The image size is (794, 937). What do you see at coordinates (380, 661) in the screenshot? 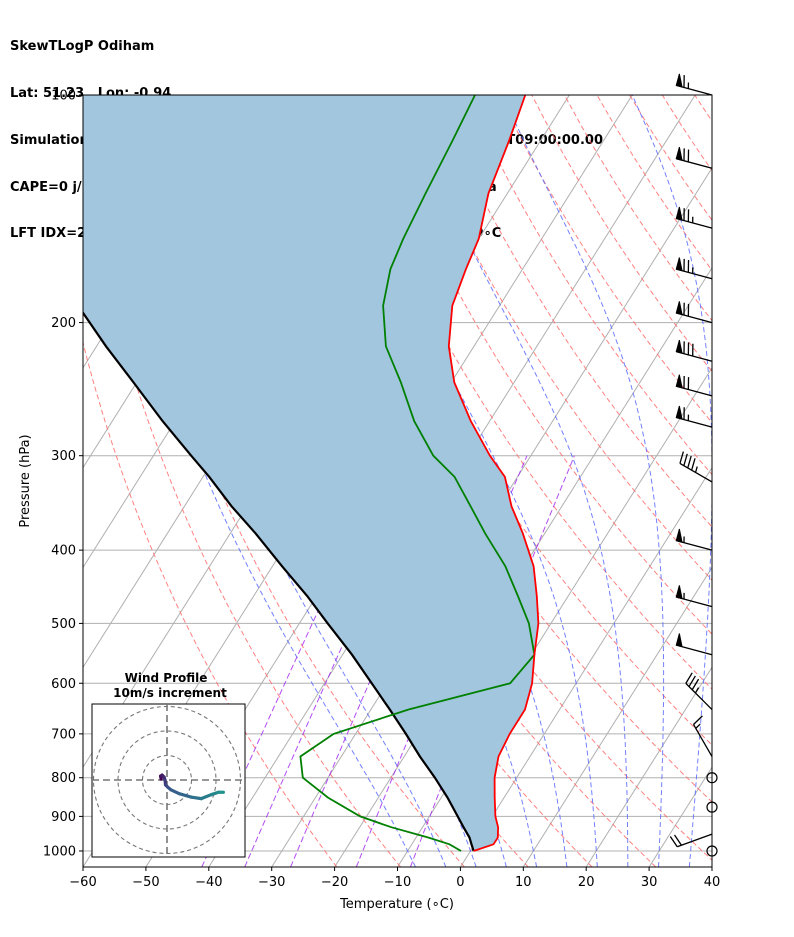
I see `mixing-ratio-line` at bounding box center [380, 661].